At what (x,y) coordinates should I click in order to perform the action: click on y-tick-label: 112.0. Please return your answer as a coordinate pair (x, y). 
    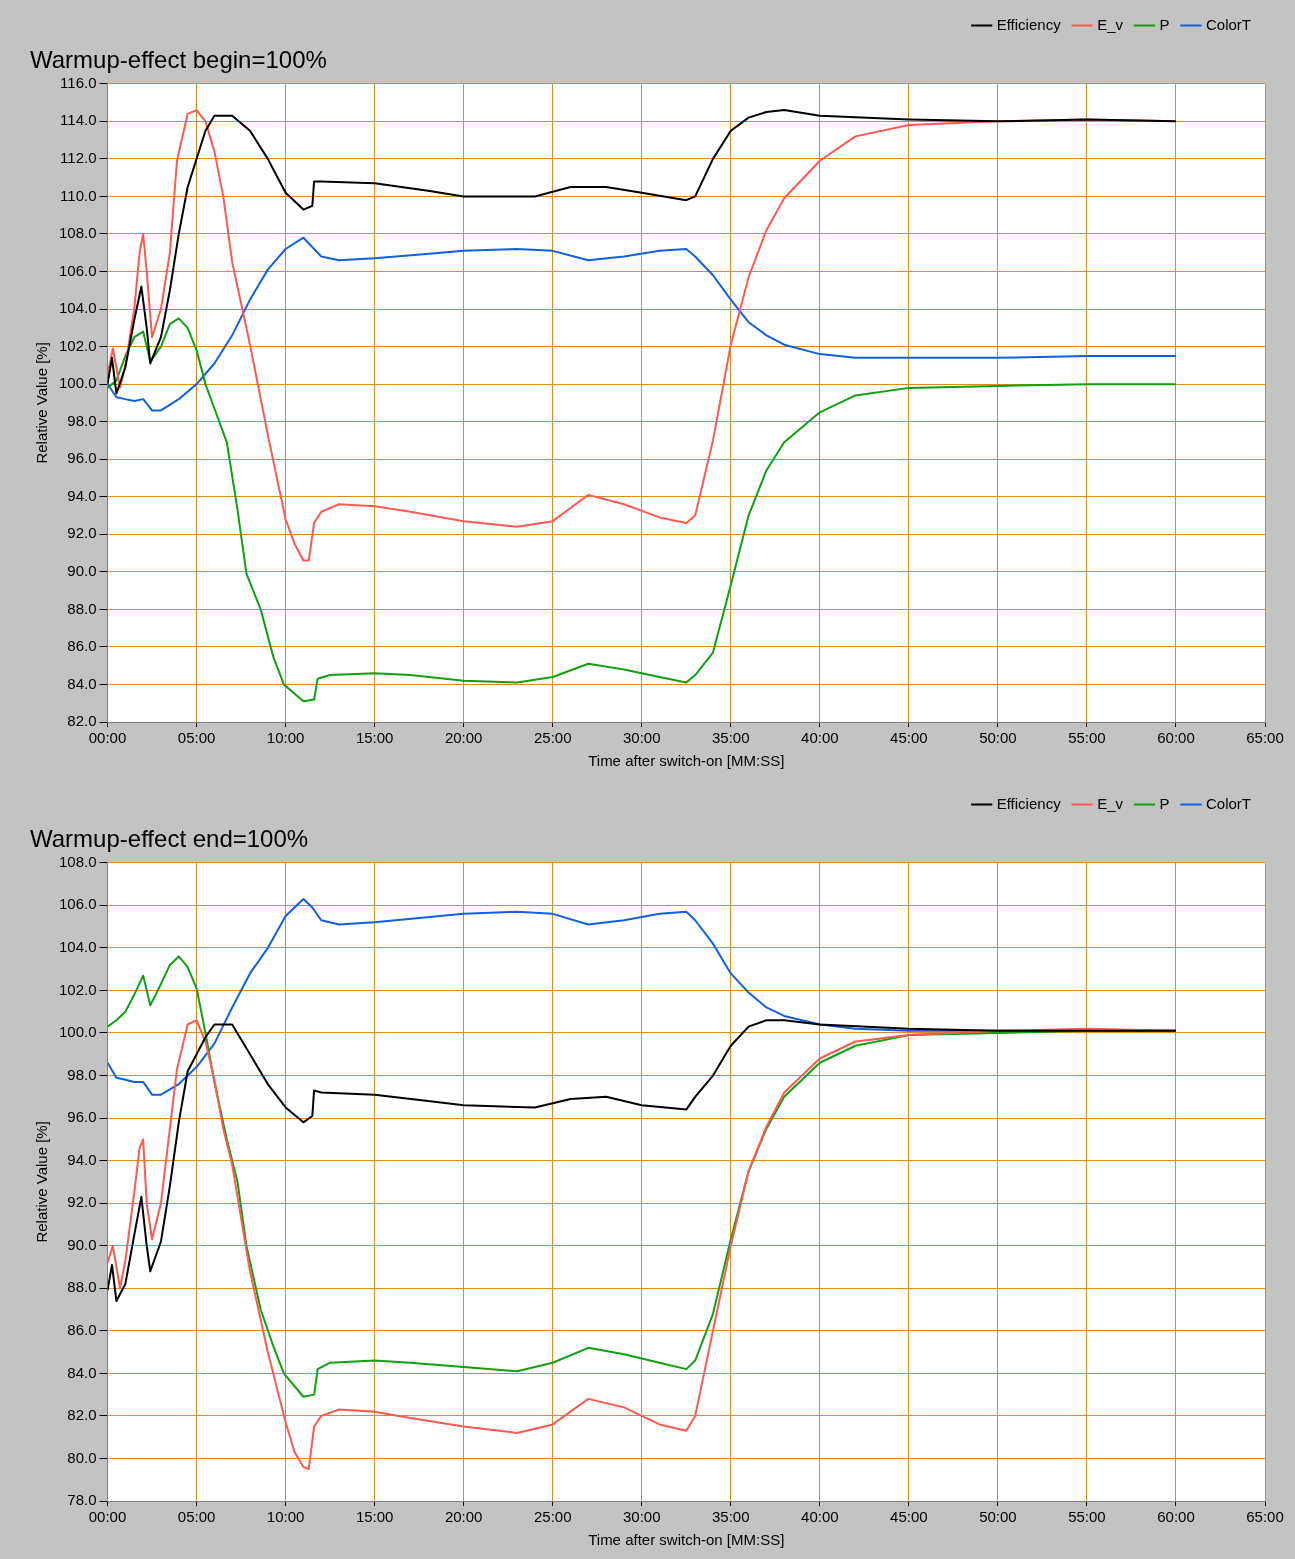
    Looking at the image, I should click on (78, 158).